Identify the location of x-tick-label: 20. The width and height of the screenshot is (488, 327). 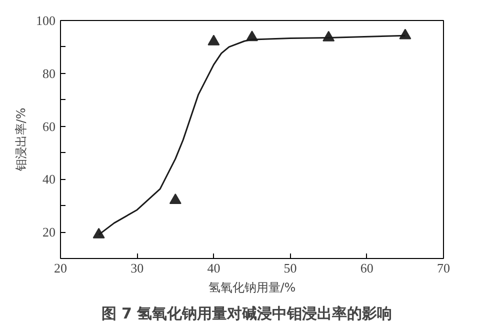
(60, 268).